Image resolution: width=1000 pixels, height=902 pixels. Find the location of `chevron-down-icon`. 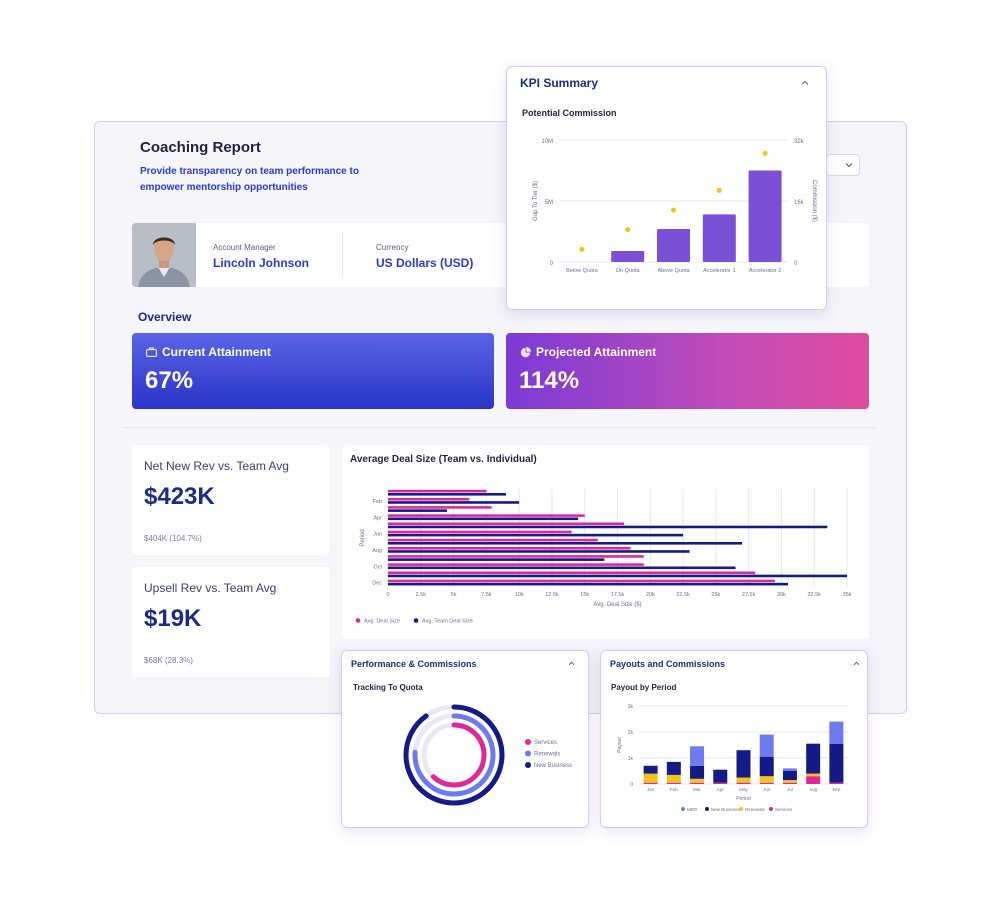

chevron-down-icon is located at coordinates (849, 165).